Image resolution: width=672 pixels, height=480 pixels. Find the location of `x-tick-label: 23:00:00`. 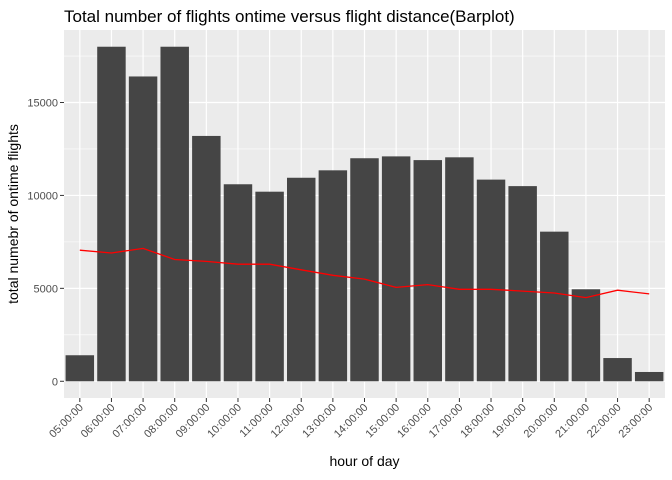

x-tick-label: 23:00:00 is located at coordinates (636, 421).